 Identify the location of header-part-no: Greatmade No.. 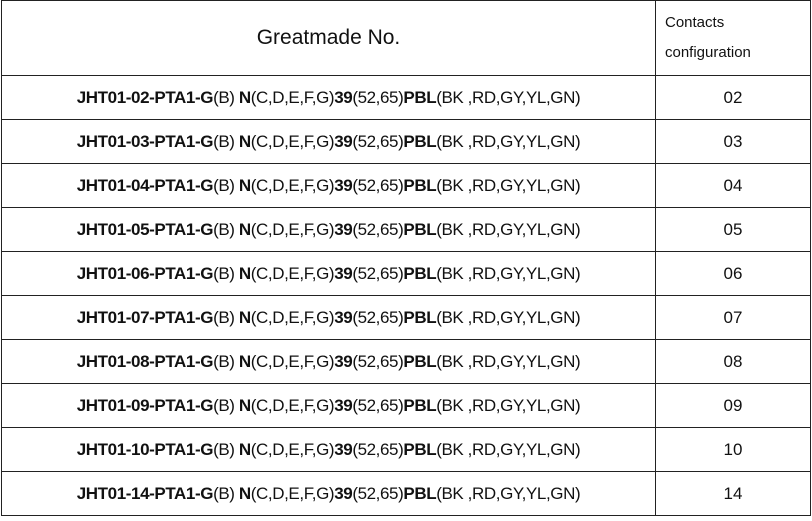
(328, 38).